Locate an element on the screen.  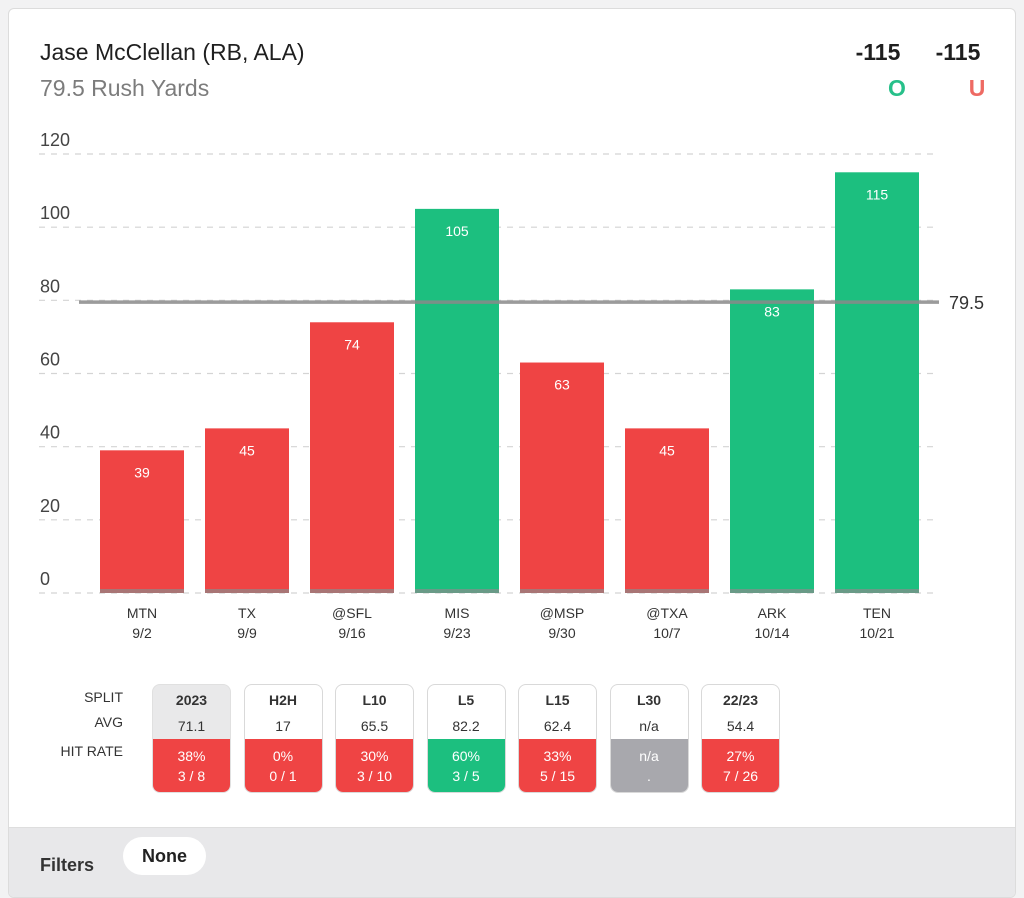
split-hit-rate: 60% 3 / 5 is located at coordinates (466, 765).